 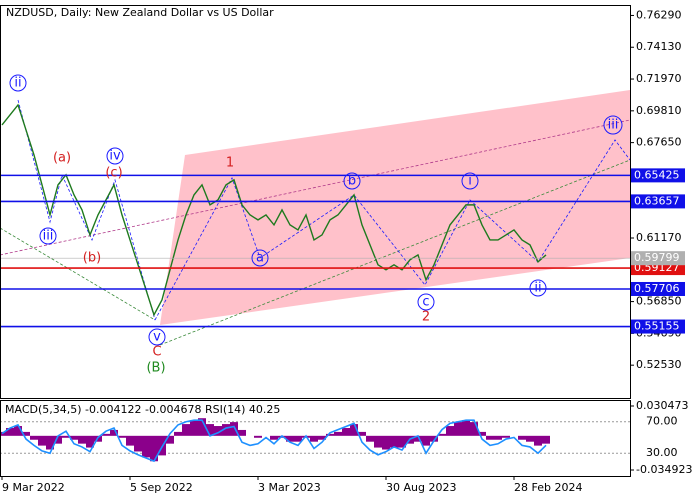 What do you see at coordinates (62, 158) in the screenshot?
I see `wave-label: (a)` at bounding box center [62, 158].